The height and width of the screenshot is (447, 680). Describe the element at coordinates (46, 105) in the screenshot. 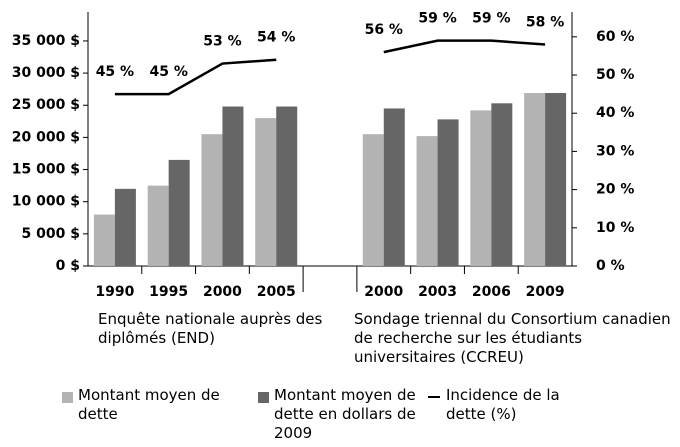

I see `y-tick-label: 25 000 $` at that location.